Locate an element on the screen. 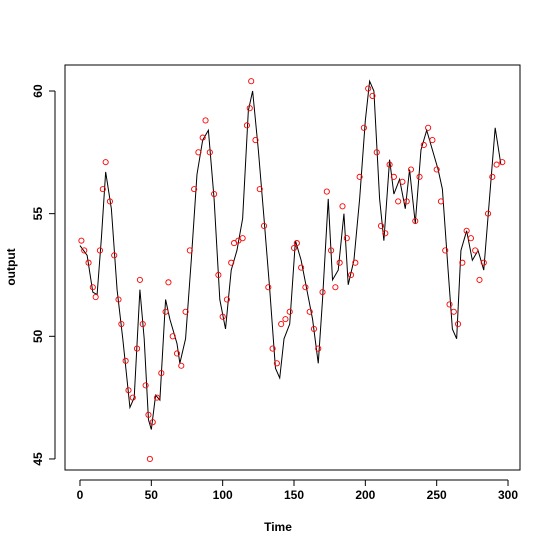 The image size is (554, 554). y-tick-label: 45 is located at coordinates (38, 459).